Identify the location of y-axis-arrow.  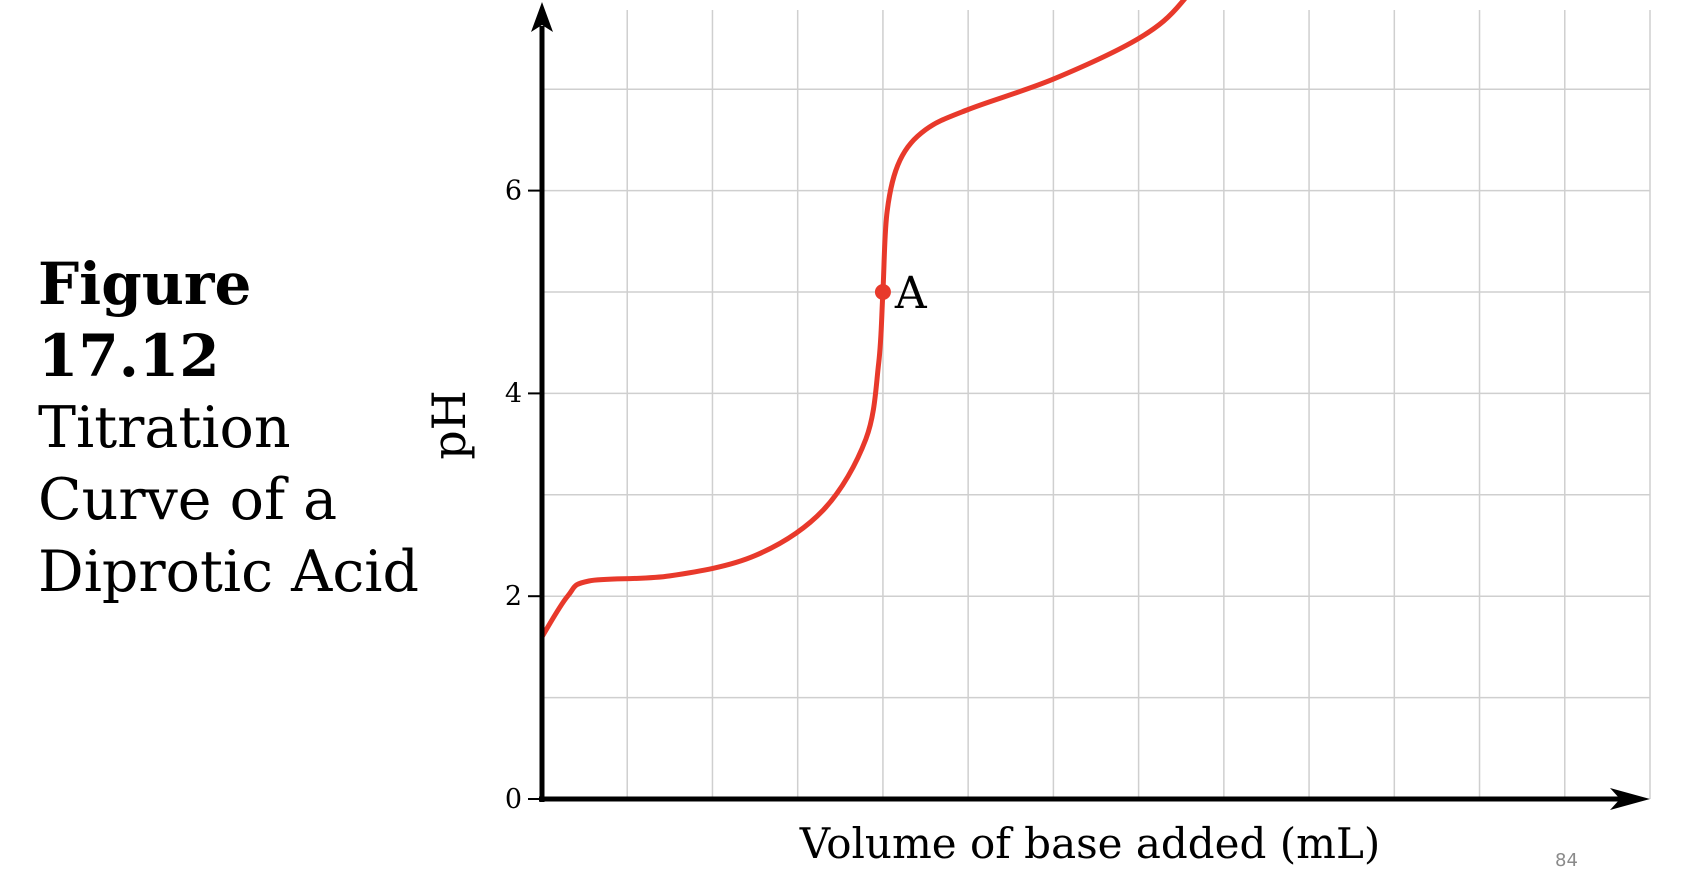
(542, 17).